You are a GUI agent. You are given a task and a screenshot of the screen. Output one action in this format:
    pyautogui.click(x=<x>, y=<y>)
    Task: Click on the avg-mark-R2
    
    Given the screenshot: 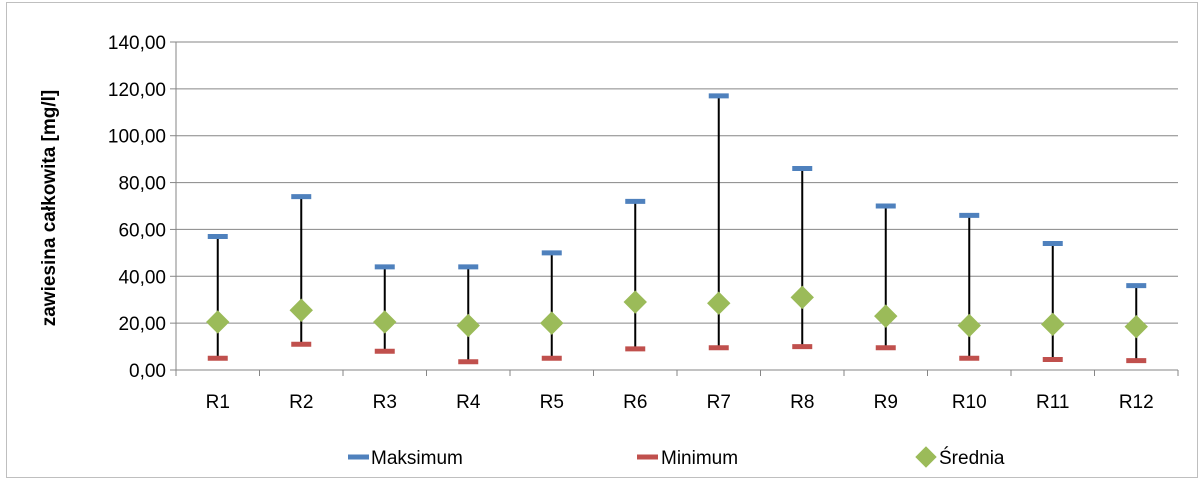 What is the action you would take?
    pyautogui.click(x=301, y=310)
    